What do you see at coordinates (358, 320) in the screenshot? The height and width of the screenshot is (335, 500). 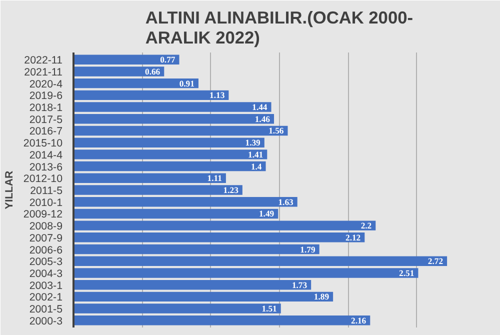 I see `data-label: 2.16` at bounding box center [358, 320].